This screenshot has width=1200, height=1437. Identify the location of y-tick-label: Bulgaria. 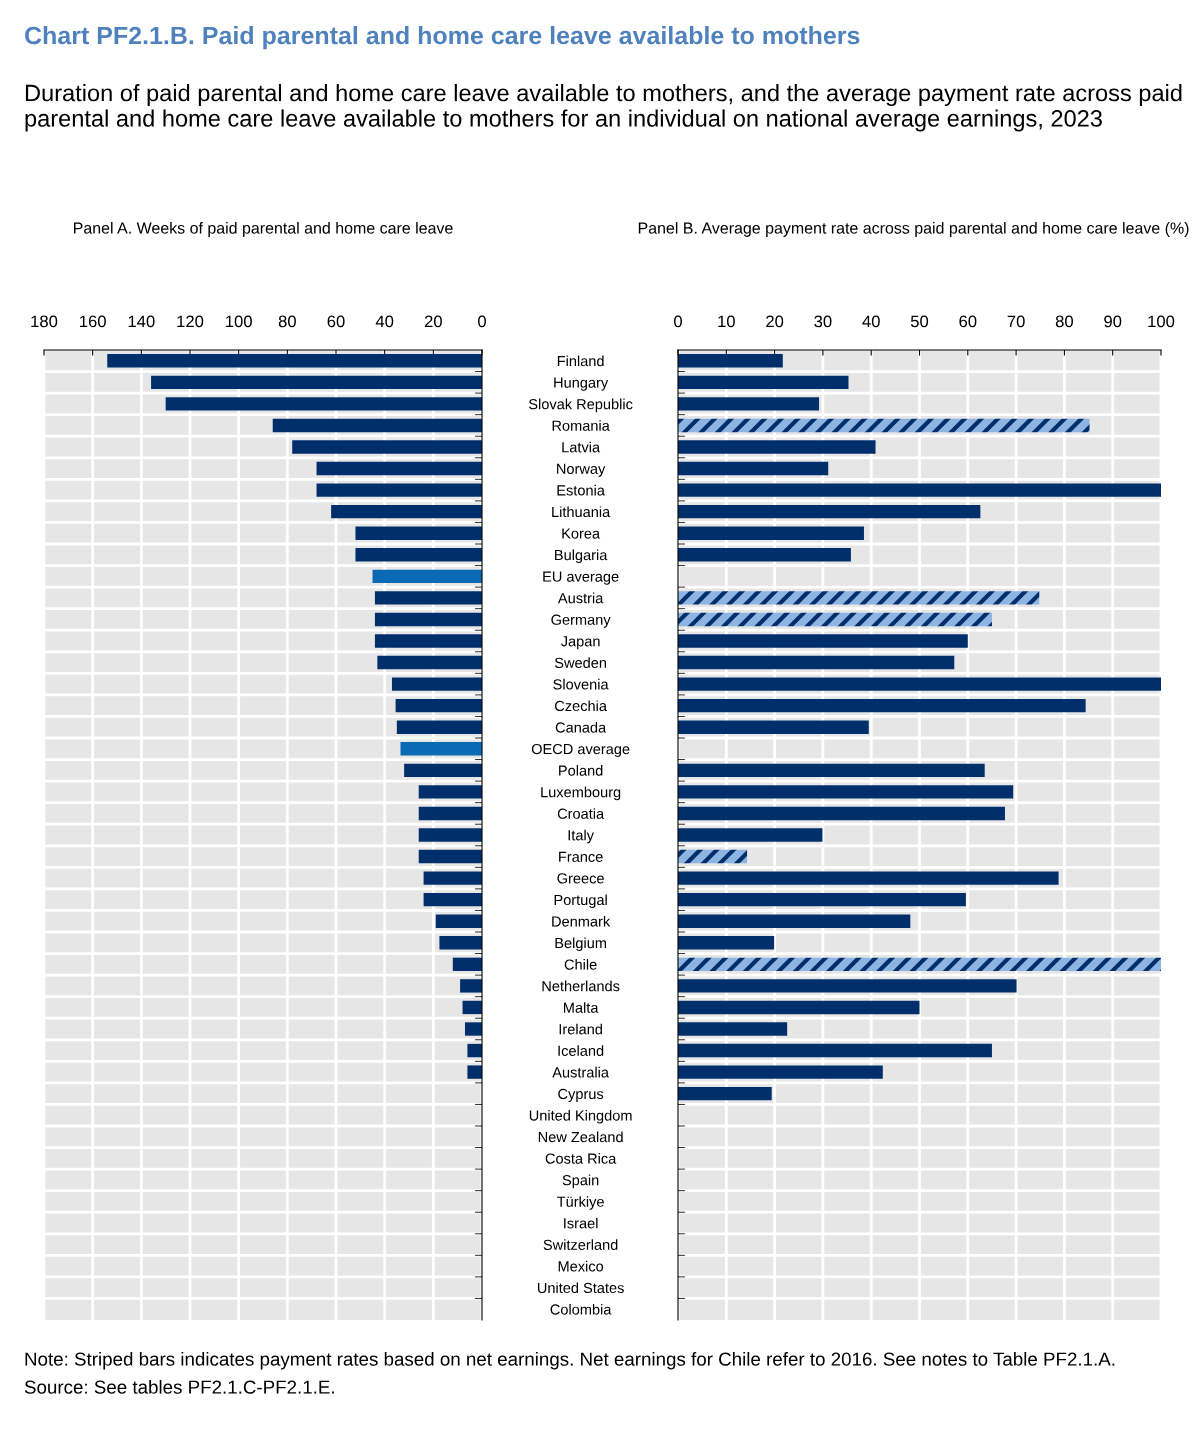
(581, 556).